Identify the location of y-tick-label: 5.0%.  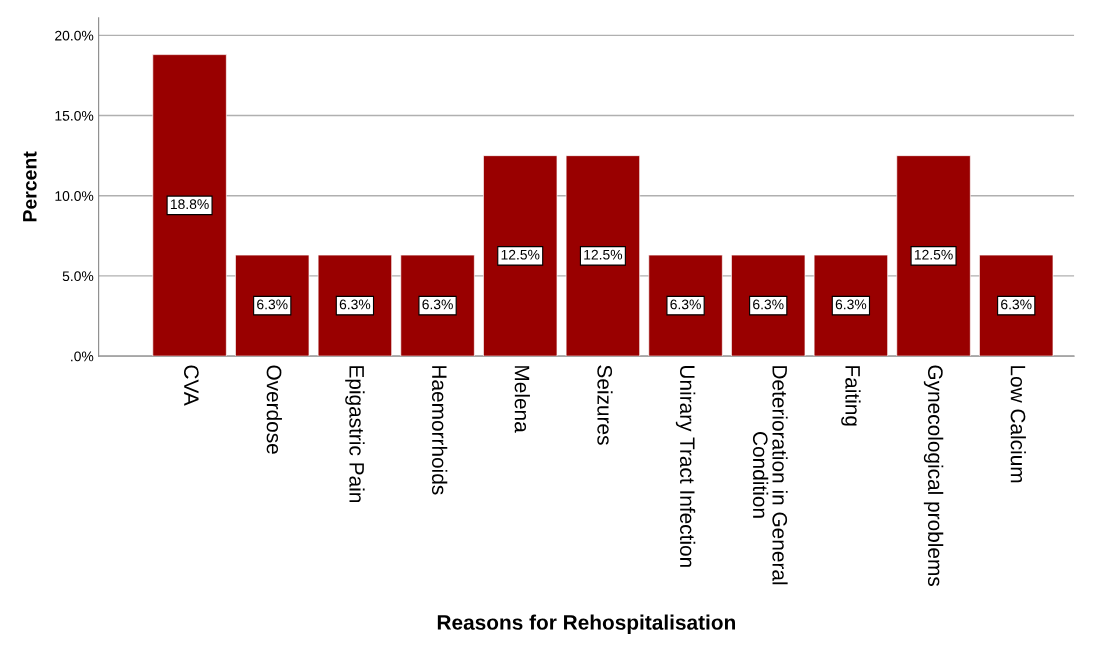
(78, 276).